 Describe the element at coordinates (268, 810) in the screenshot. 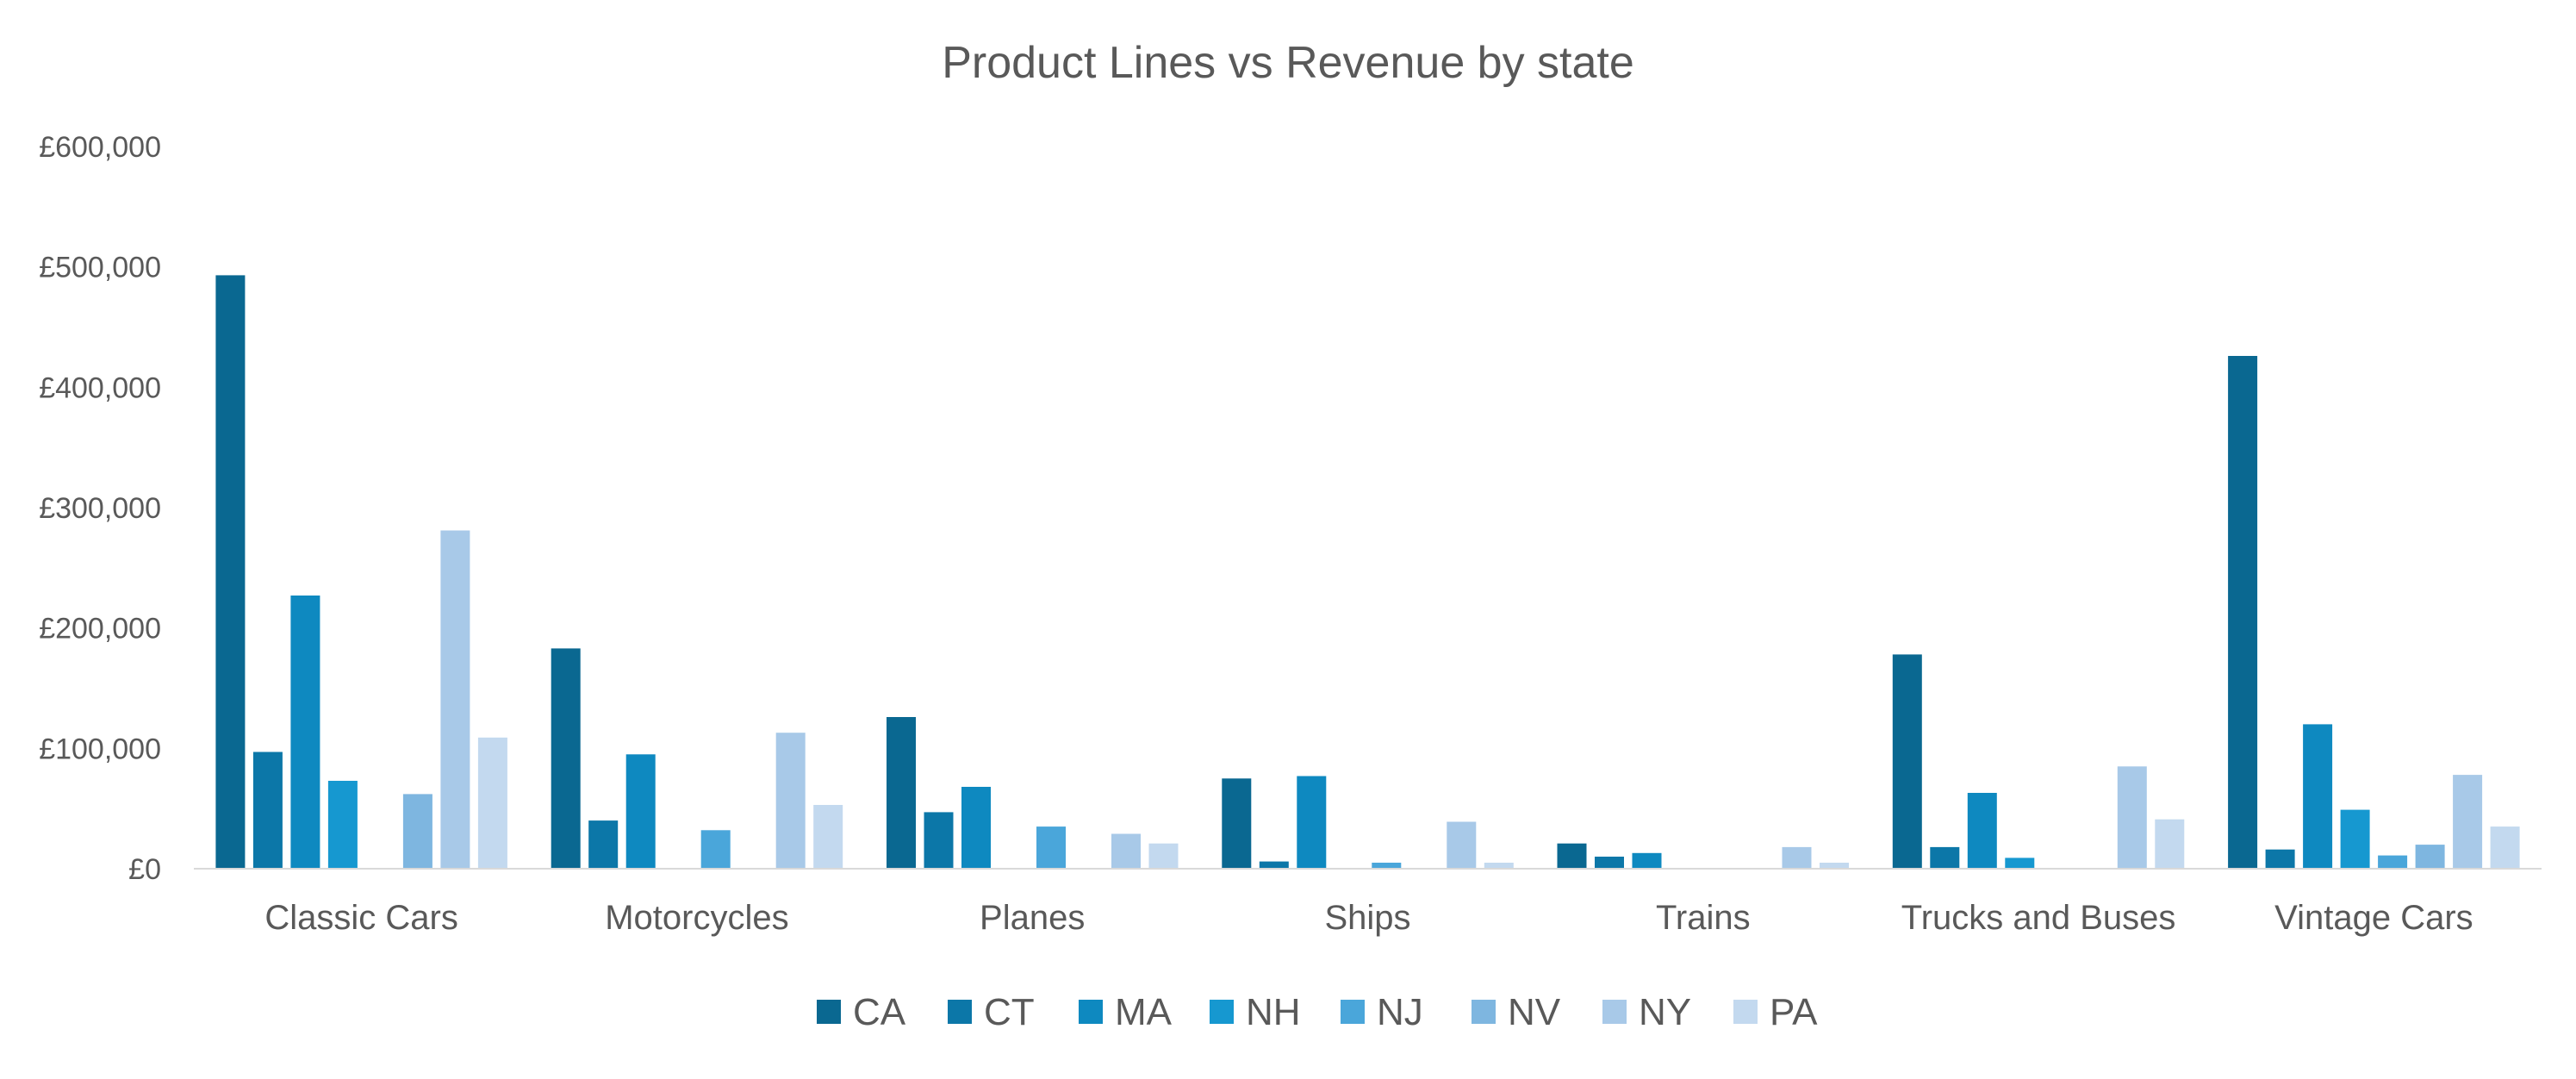

I see `bar-ct-classic-cars` at that location.